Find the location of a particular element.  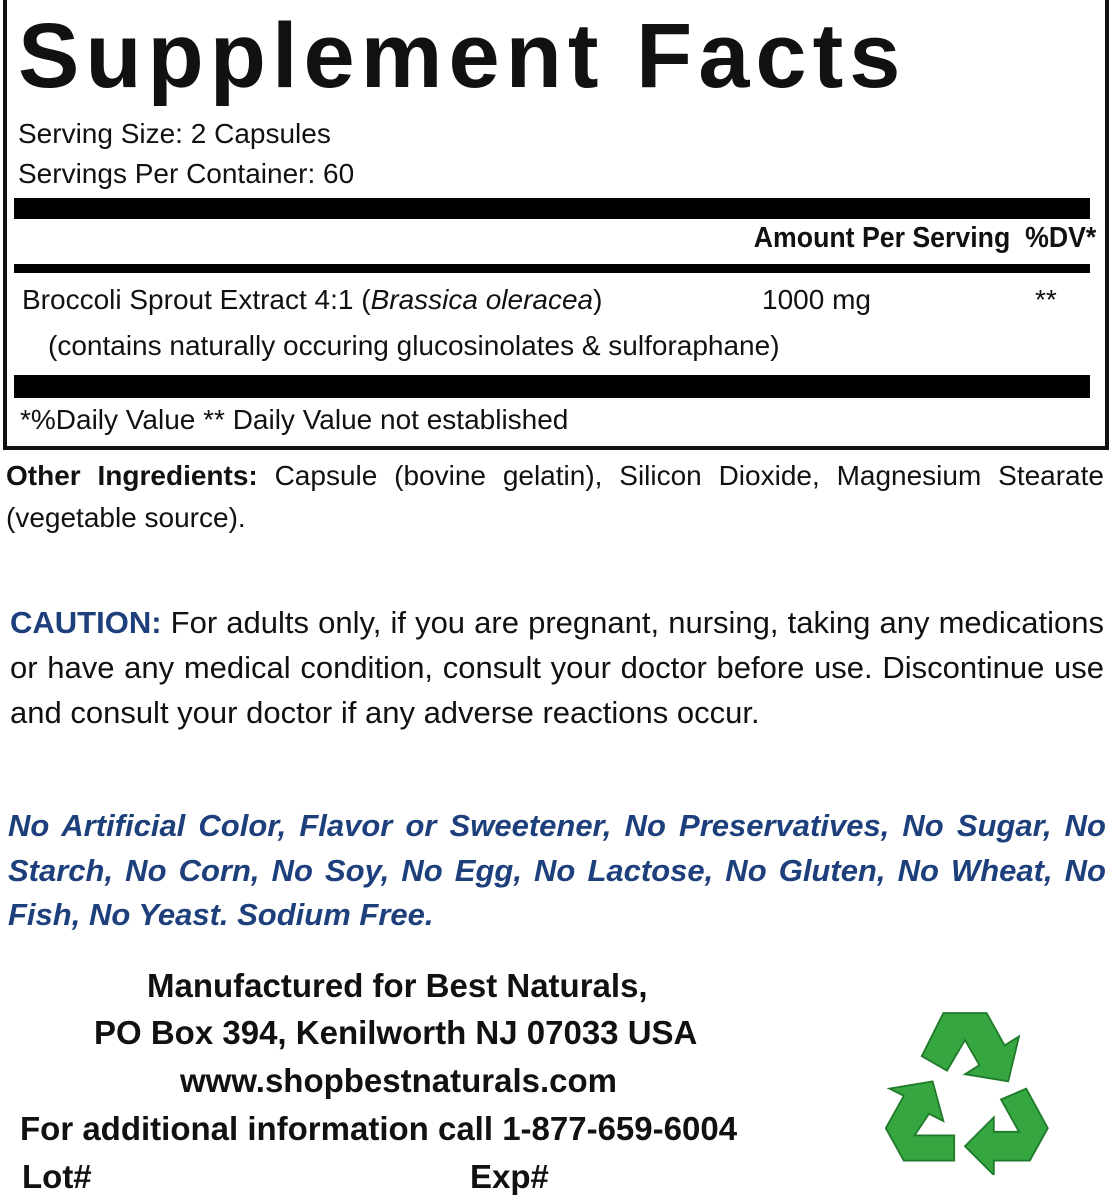

manufacturer-line1: Manufactured for Best Naturals, is located at coordinates (397, 985).